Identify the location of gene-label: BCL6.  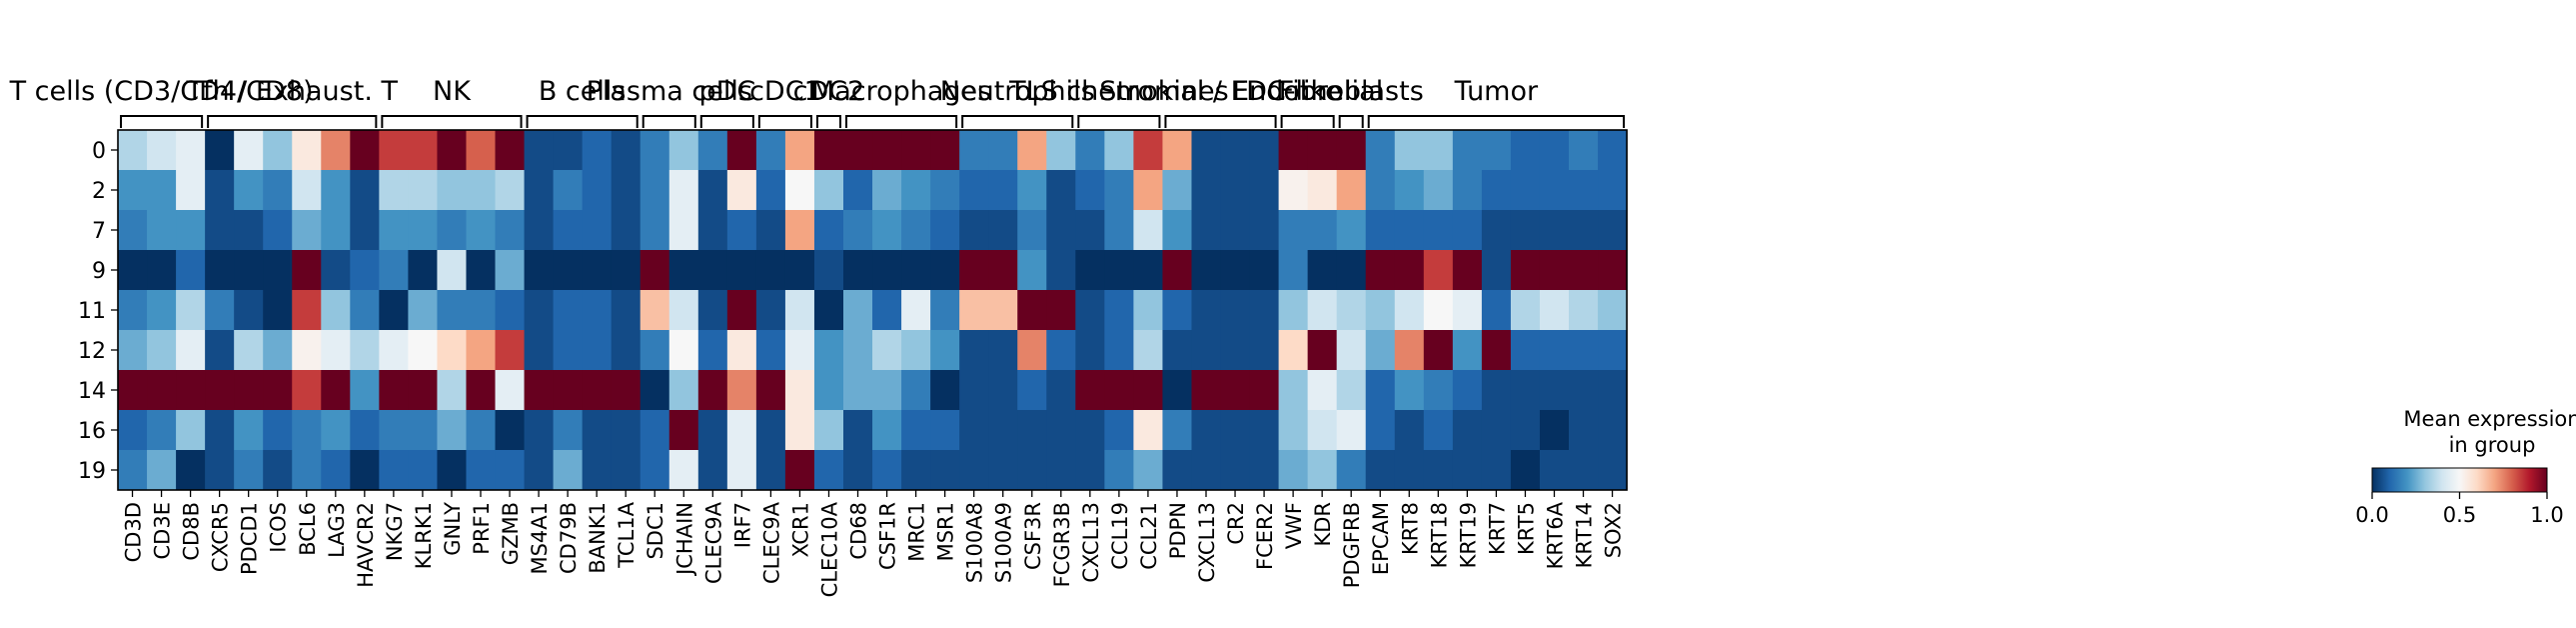
(308, 529).